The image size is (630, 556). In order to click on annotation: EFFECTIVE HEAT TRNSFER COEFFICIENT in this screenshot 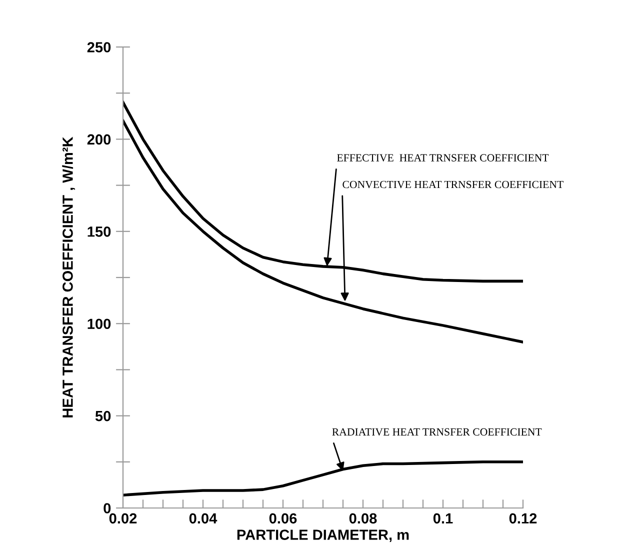, I will do `click(443, 158)`.